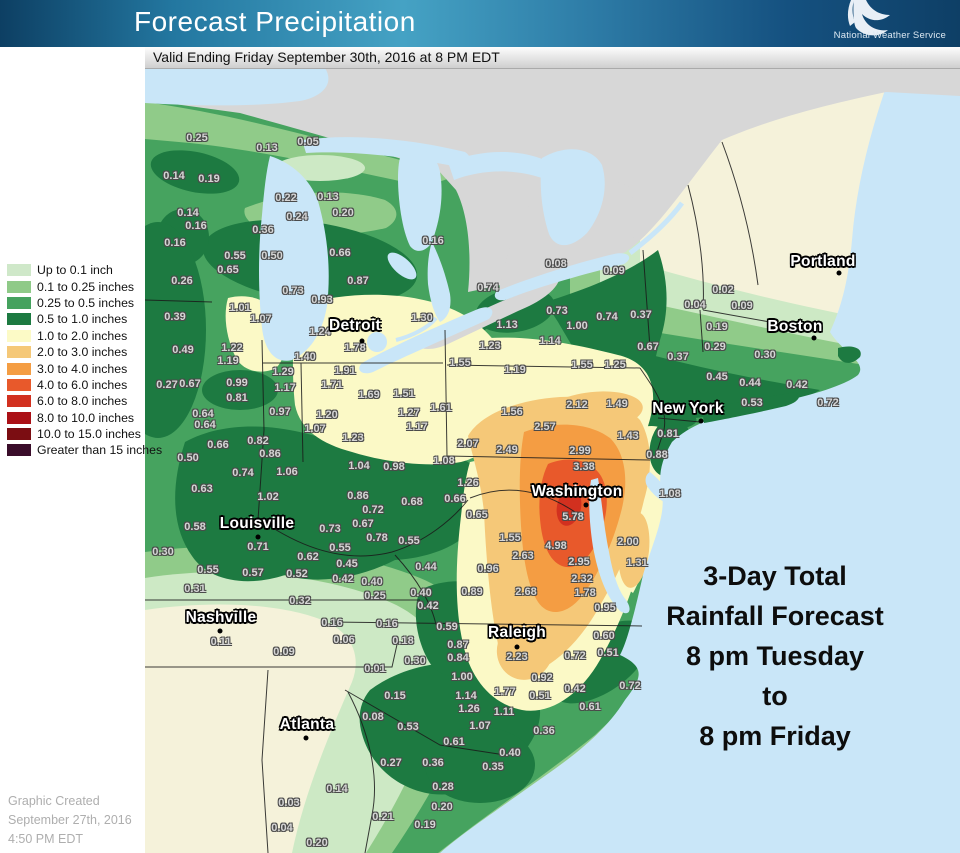 This screenshot has height=853, width=960. I want to click on precip-value-label: 0.08, so click(373, 717).